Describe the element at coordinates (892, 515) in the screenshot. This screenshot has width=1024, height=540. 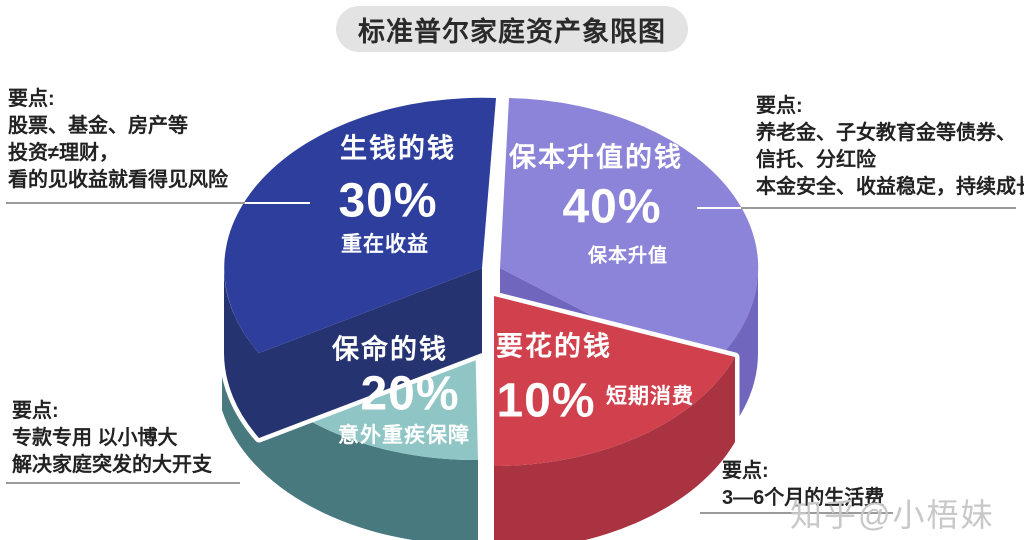
I see `watermark: 知乎@小梧妹` at that location.